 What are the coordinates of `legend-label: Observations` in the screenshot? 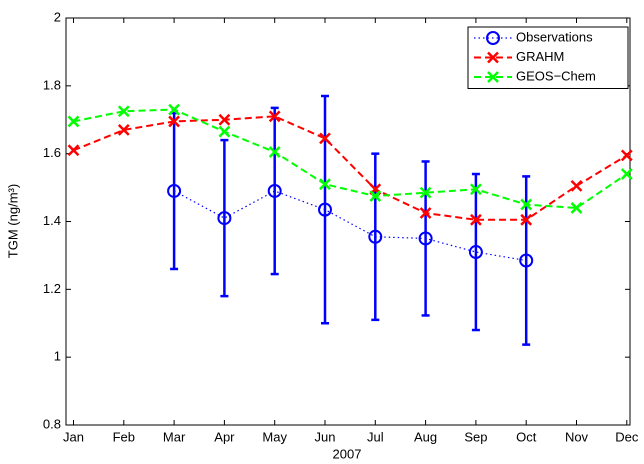 It's located at (554, 36).